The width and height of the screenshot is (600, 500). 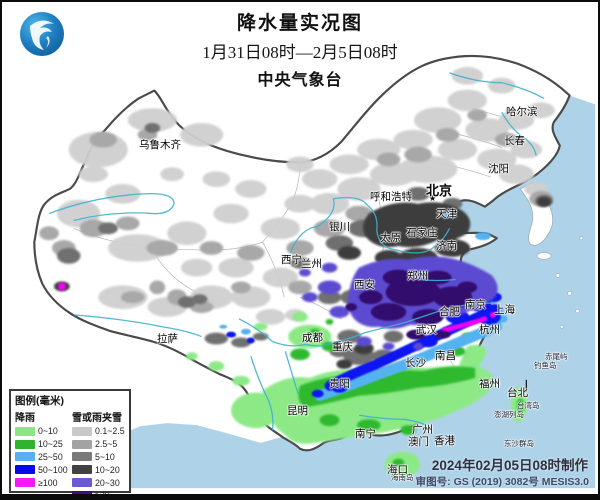 What do you see at coordinates (504, 310) in the screenshot?
I see `city-label-shanghai: 上海` at bounding box center [504, 310].